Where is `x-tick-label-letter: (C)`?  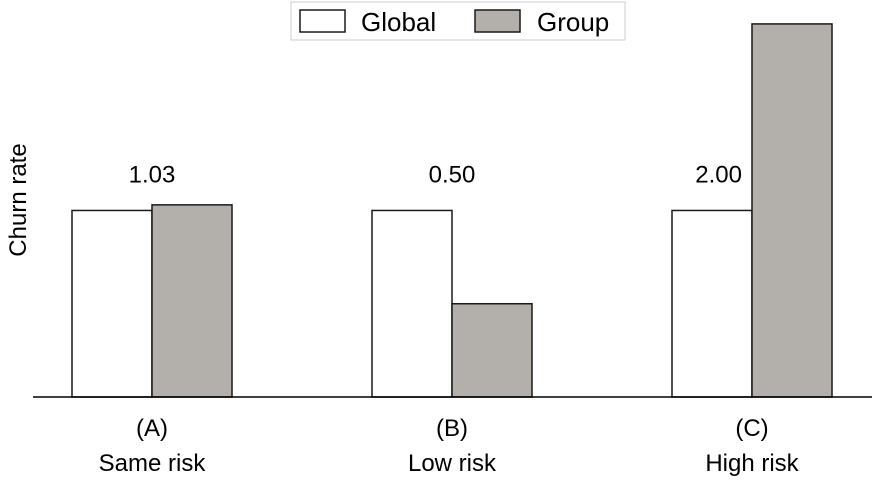 x-tick-label-letter: (C) is located at coordinates (751, 428).